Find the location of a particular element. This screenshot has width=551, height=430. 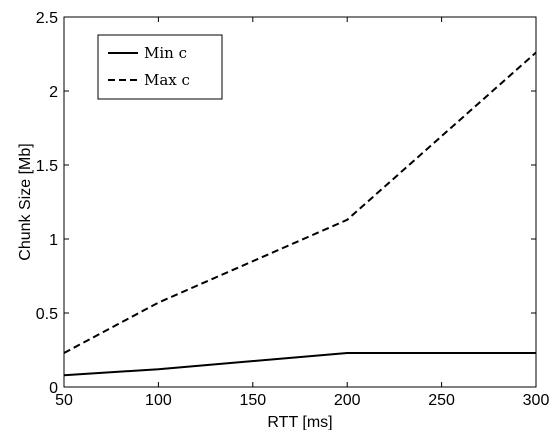

x-tick-label: 300 is located at coordinates (536, 400).